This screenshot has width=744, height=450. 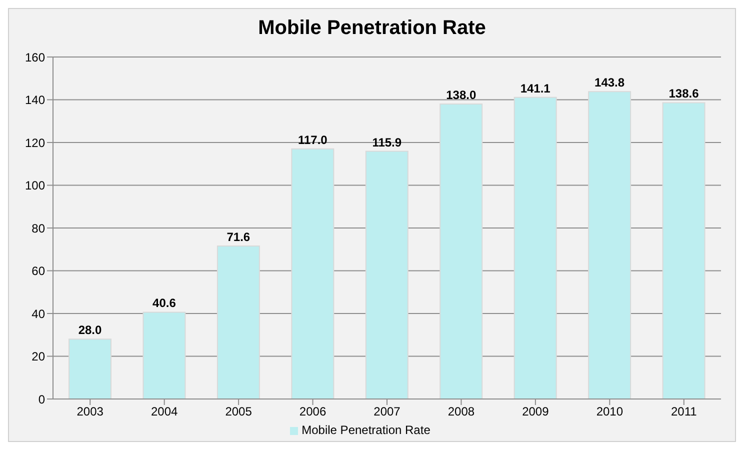 I want to click on x-tick-label: 2007, so click(x=387, y=411).